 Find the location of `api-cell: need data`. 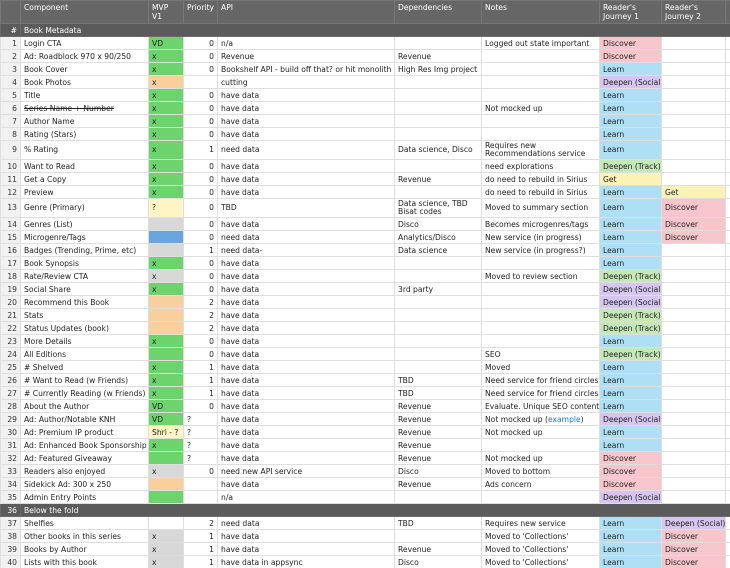

api-cell: need data is located at coordinates (306, 150).